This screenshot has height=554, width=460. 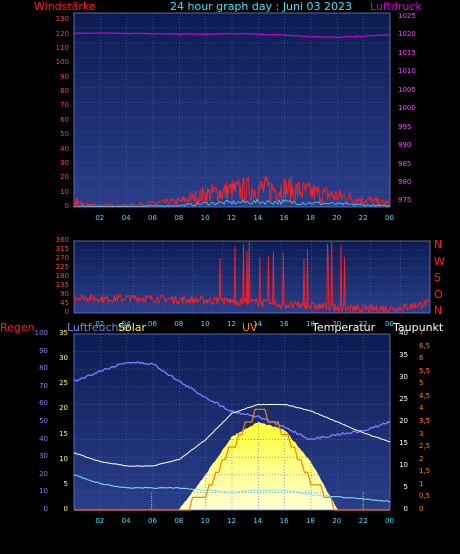 I want to click on temp-tick-40: 40, so click(x=403, y=333).